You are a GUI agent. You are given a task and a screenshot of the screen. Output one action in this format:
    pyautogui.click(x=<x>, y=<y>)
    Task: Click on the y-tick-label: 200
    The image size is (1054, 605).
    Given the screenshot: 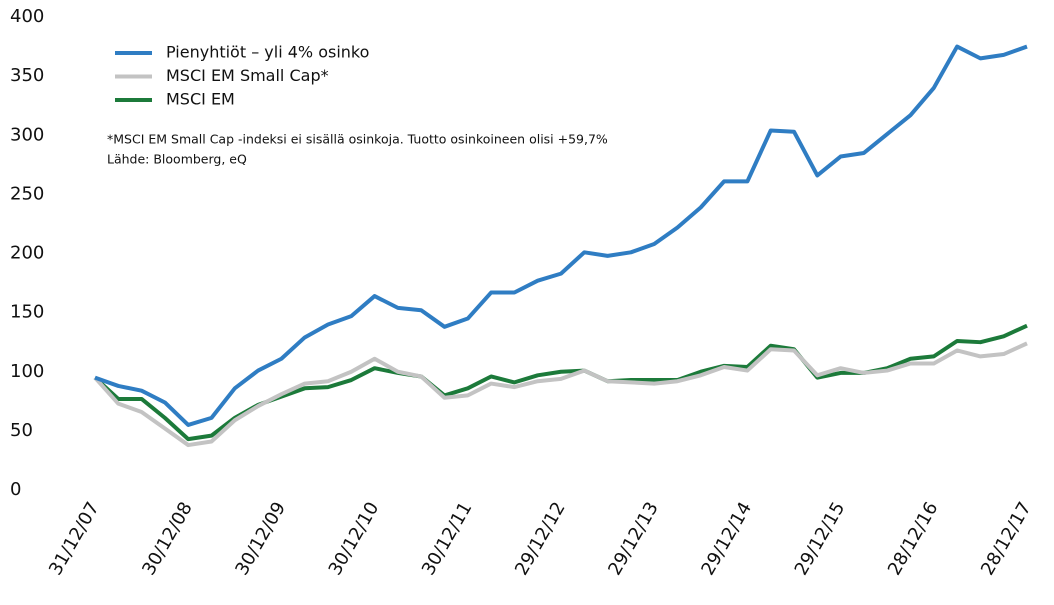 What is the action you would take?
    pyautogui.click(x=27, y=253)
    